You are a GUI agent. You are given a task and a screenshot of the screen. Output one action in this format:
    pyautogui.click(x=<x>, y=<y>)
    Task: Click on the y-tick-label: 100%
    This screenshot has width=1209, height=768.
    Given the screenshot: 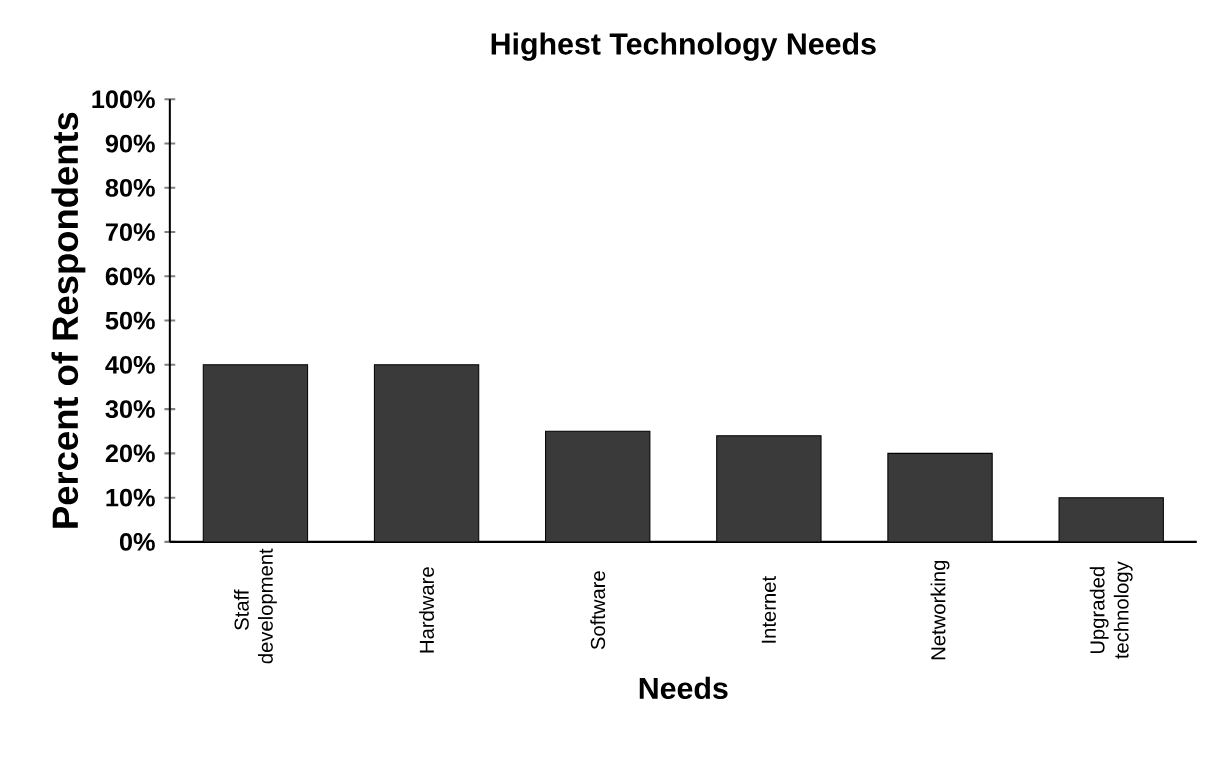 What is the action you would take?
    pyautogui.click(x=123, y=99)
    